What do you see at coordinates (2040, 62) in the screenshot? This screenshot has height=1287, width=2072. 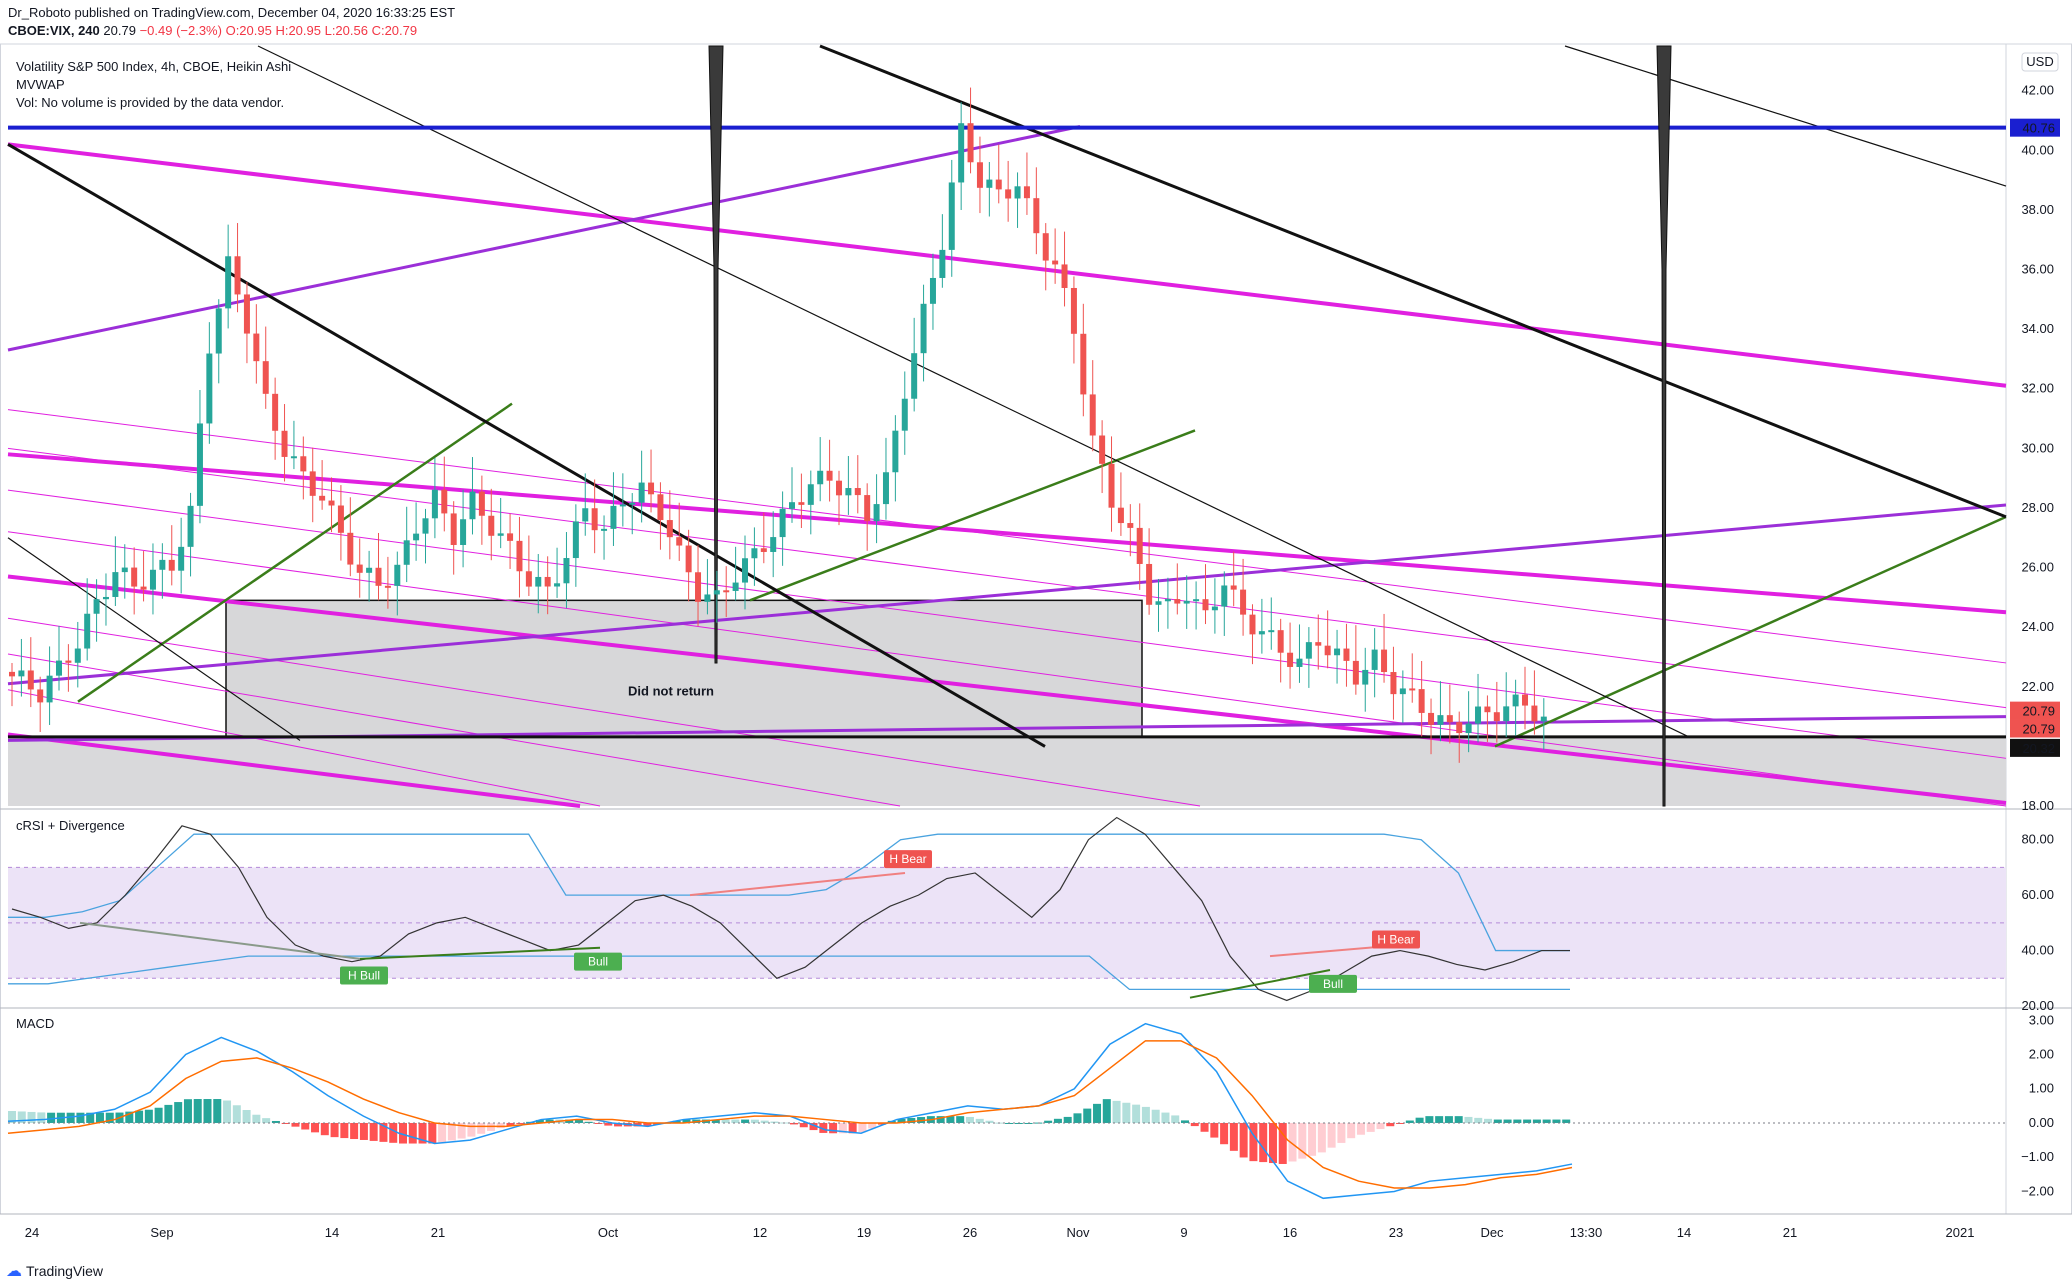 I see `currency-box` at bounding box center [2040, 62].